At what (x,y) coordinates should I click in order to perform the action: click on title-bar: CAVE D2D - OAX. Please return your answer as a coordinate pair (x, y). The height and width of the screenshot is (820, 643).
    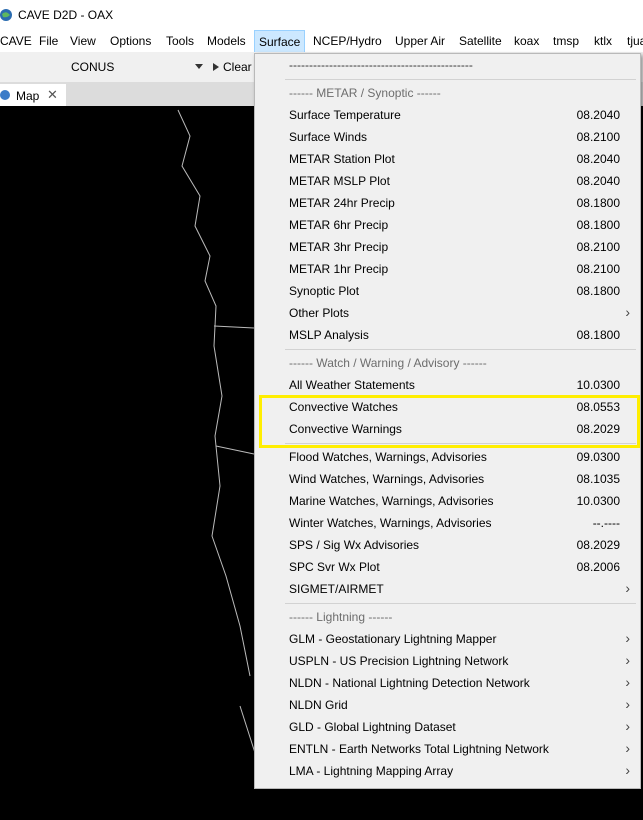
    Looking at the image, I should click on (321, 15).